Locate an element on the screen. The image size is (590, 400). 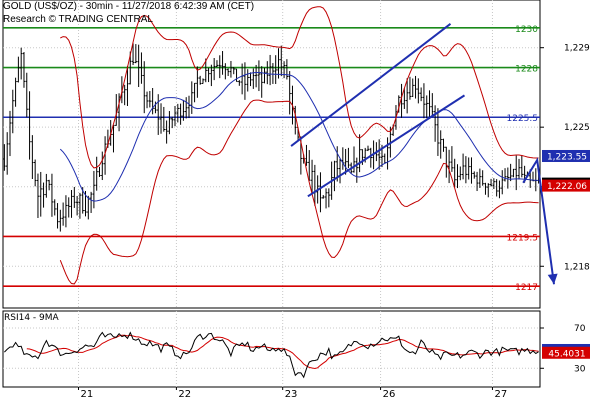
price-badge-label: 1,222.06 is located at coordinates (567, 187).